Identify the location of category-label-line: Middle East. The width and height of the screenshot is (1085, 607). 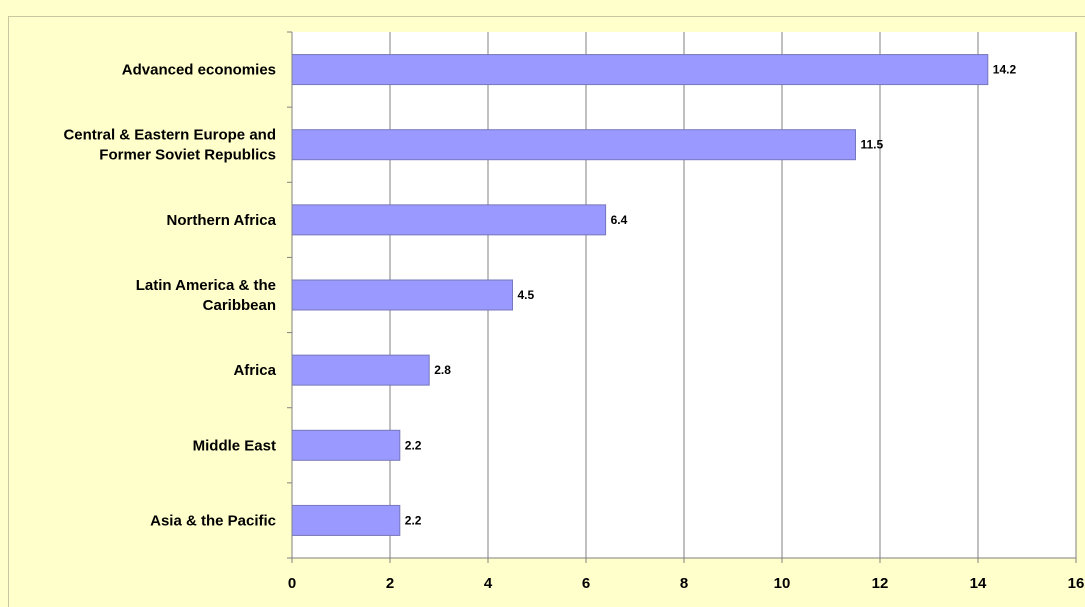
(234, 445).